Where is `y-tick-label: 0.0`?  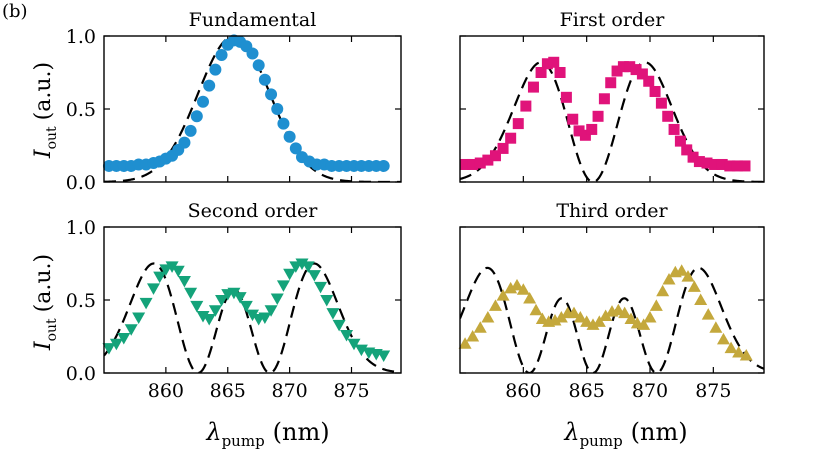 y-tick-label: 0.0 is located at coordinates (81, 183).